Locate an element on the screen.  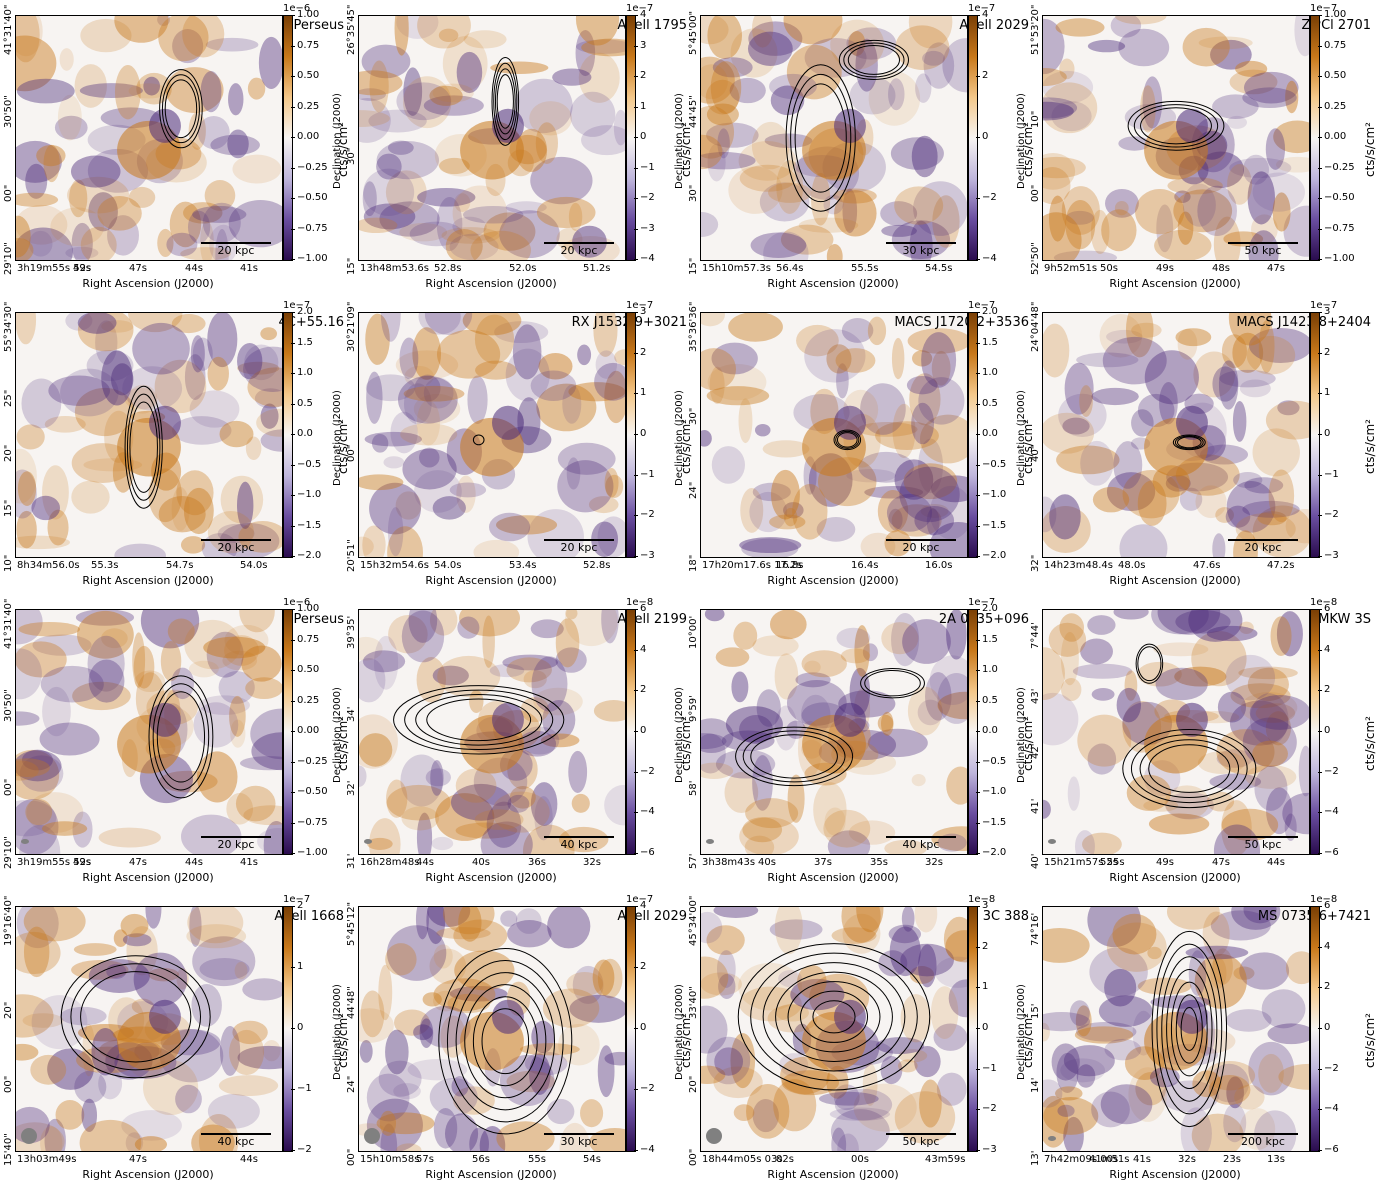
x-tick-label: 47.2s is located at coordinates (1281, 565).